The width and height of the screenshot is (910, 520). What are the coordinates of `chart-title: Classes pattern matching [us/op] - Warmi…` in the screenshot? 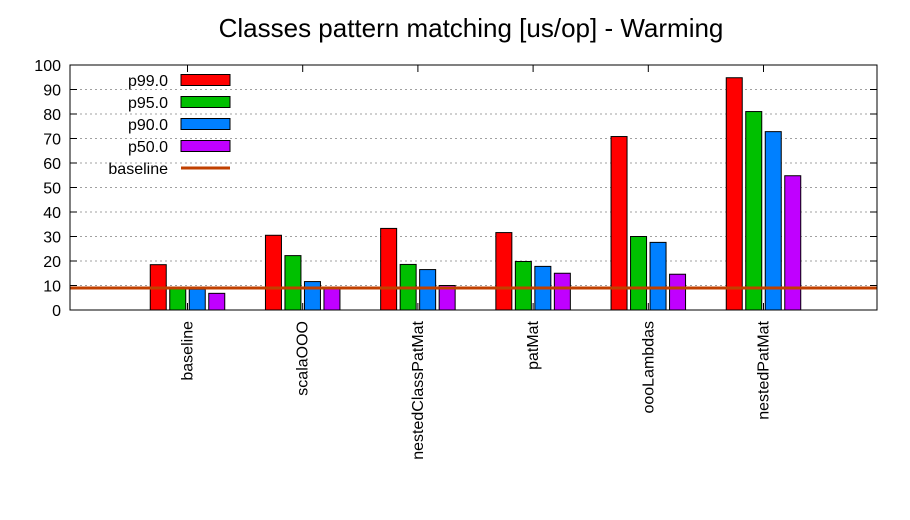 It's located at (471, 28).